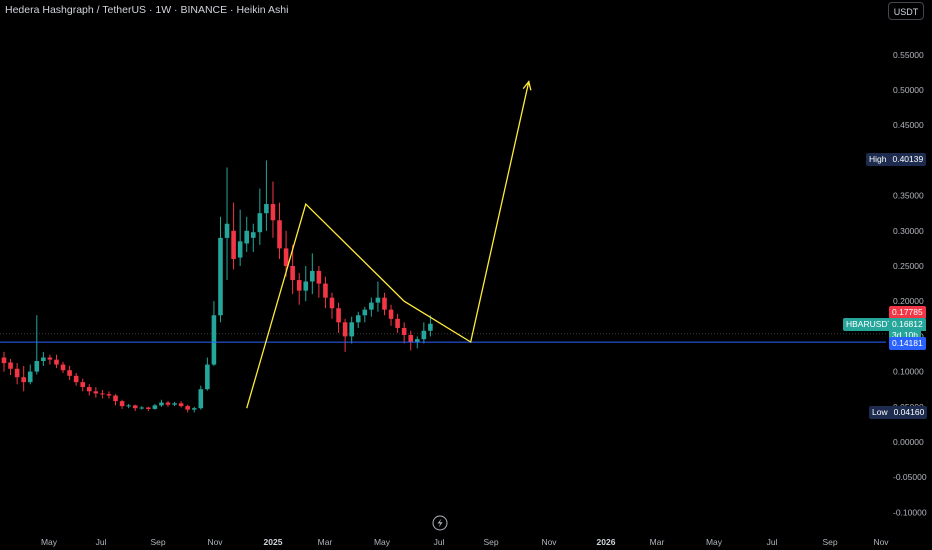 This screenshot has height=550, width=932. What do you see at coordinates (908, 55) in the screenshot?
I see `price-tick-label: 0.55000` at bounding box center [908, 55].